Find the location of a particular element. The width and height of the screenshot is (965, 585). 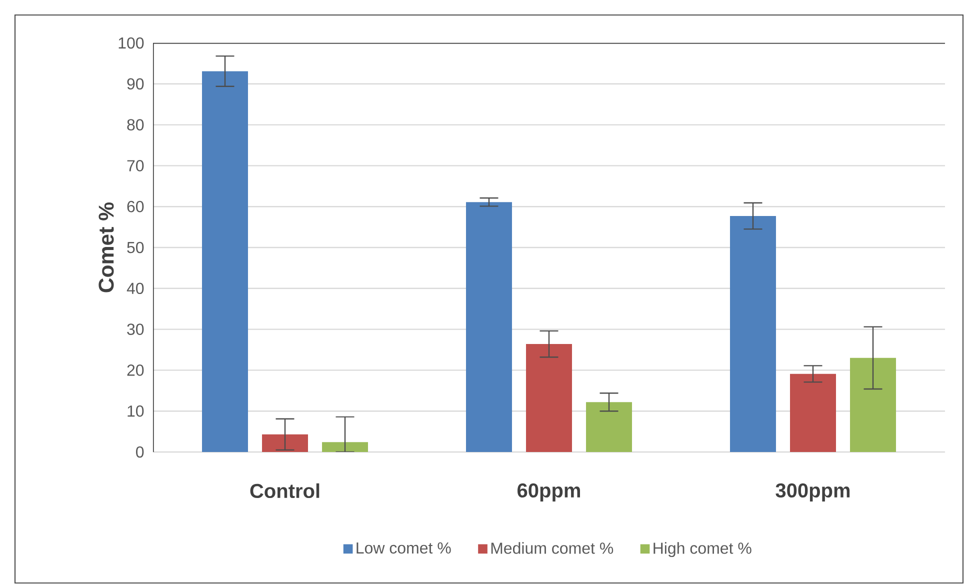

y-tick-label: 90 is located at coordinates (135, 84).